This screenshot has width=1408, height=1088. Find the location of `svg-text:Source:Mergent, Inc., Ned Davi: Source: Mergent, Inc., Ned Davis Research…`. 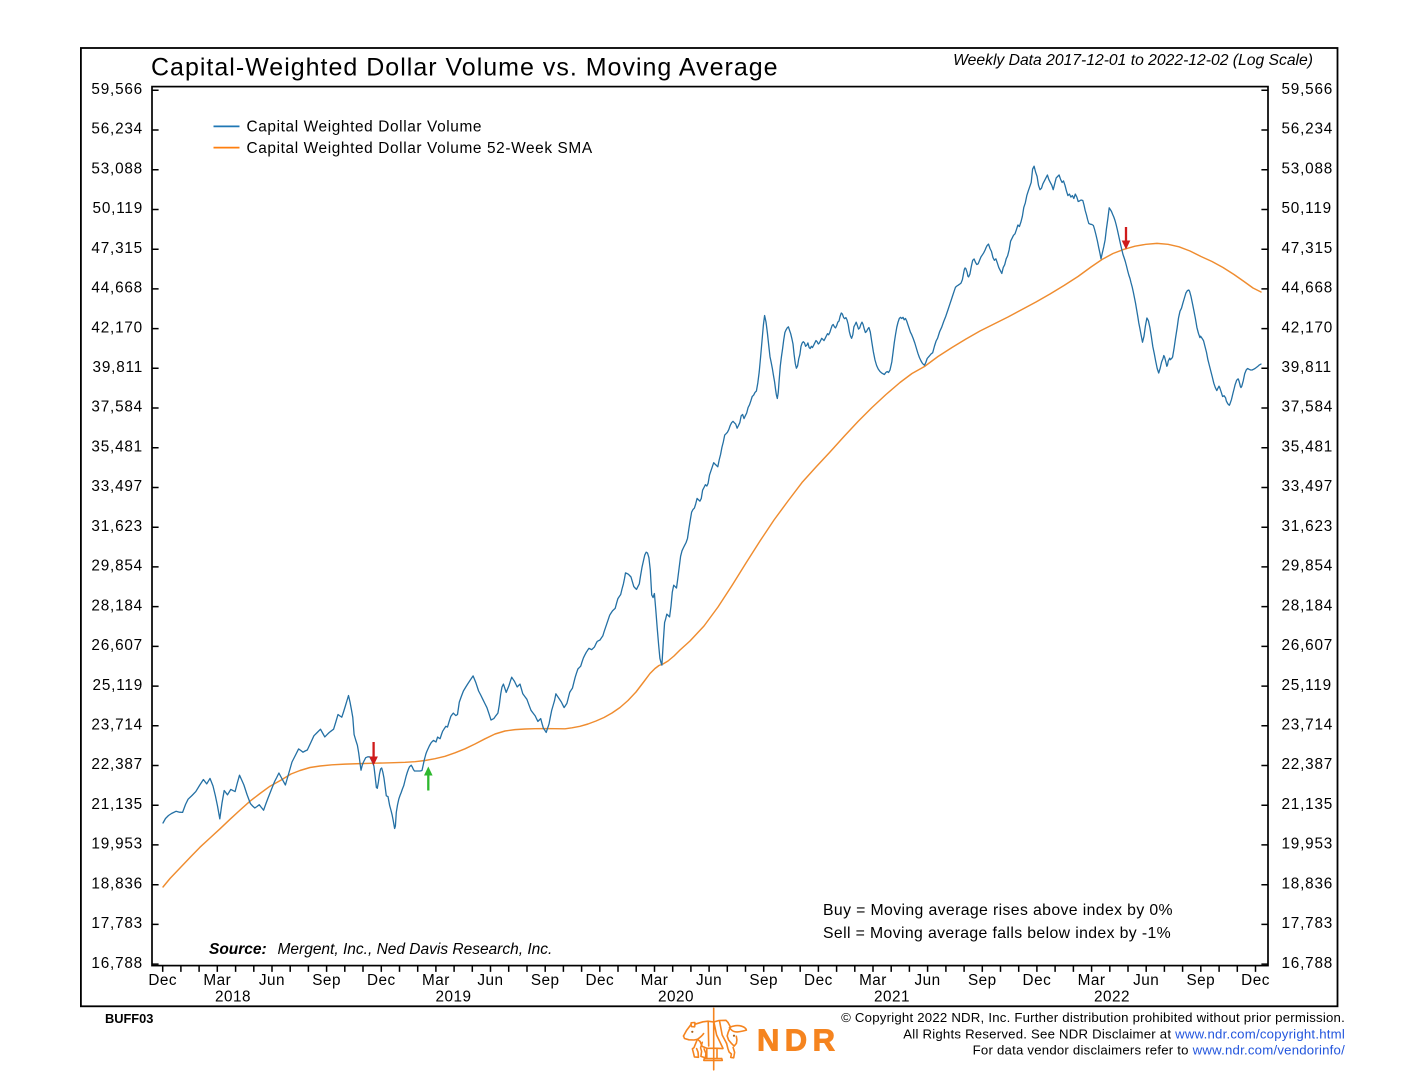

svg-text:Source:Mergent, Inc., Ned Davi: Source: Mergent, Inc., Ned Davis Research… is located at coordinates (380, 949).